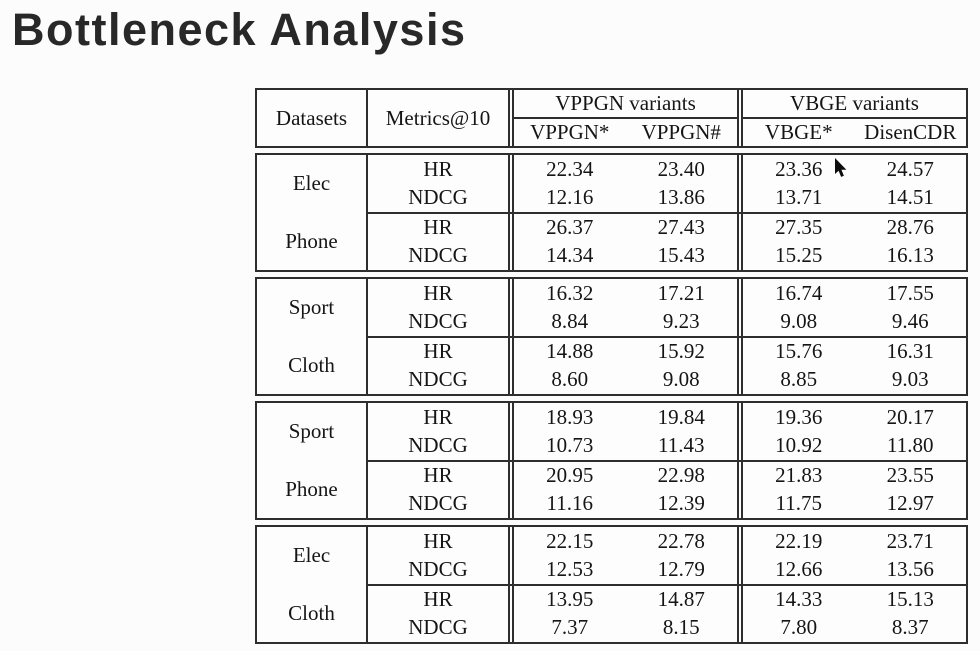 Image resolution: width=980 pixels, height=651 pixels. I want to click on table-row: NDCG 8.84 9.23 9.08 9.46, so click(667, 321).